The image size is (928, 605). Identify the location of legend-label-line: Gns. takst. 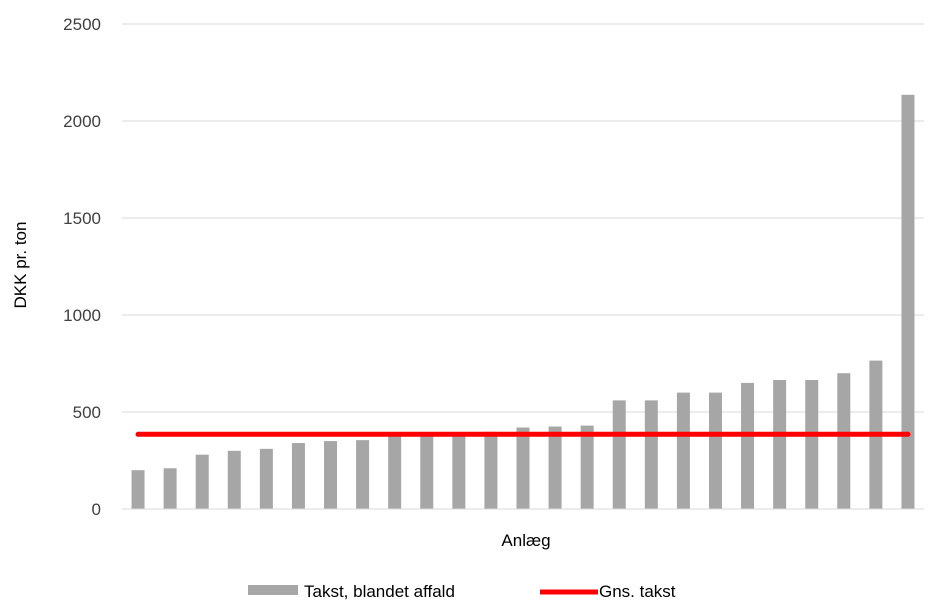
(637, 591).